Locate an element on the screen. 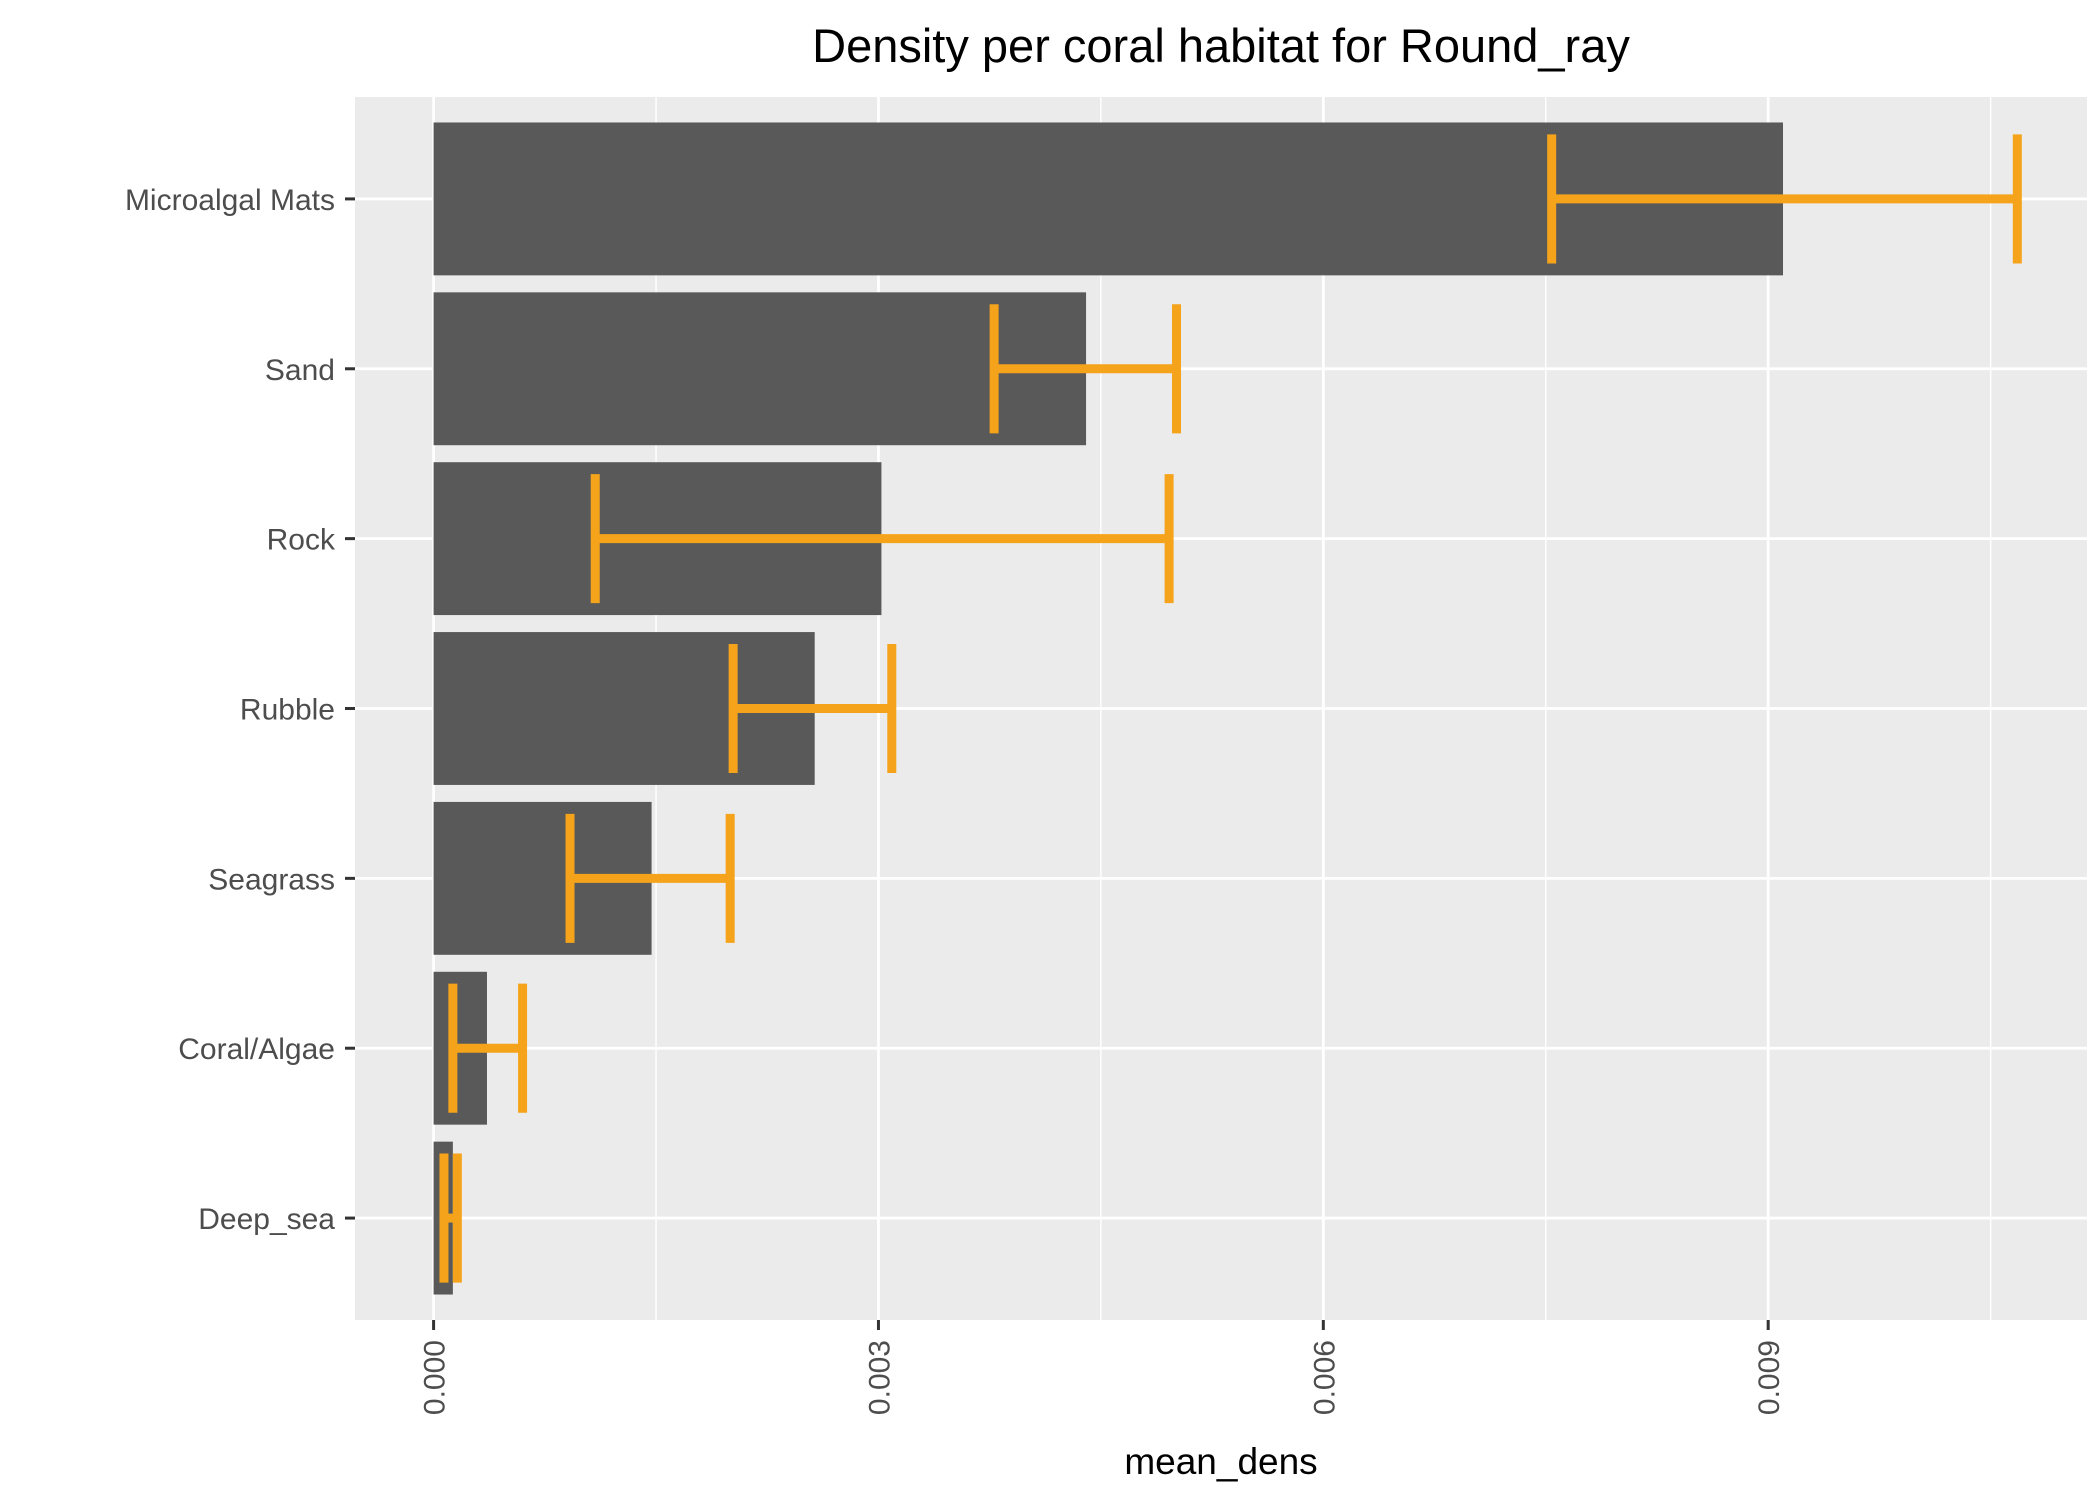  x-tick-label: 0.003 is located at coordinates (879, 1377).